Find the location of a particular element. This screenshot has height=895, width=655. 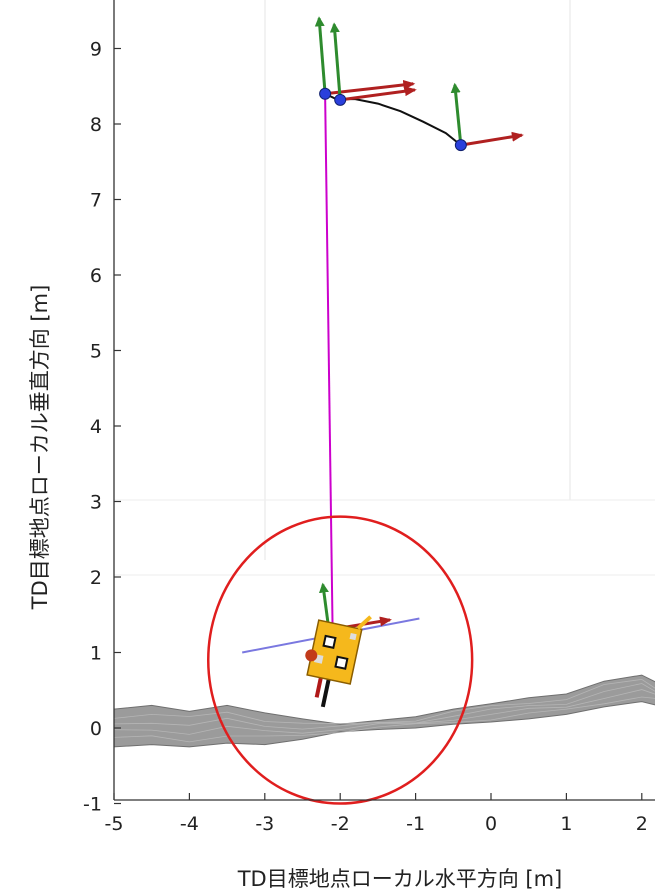

y-tick-label: 6 is located at coordinates (96, 276).